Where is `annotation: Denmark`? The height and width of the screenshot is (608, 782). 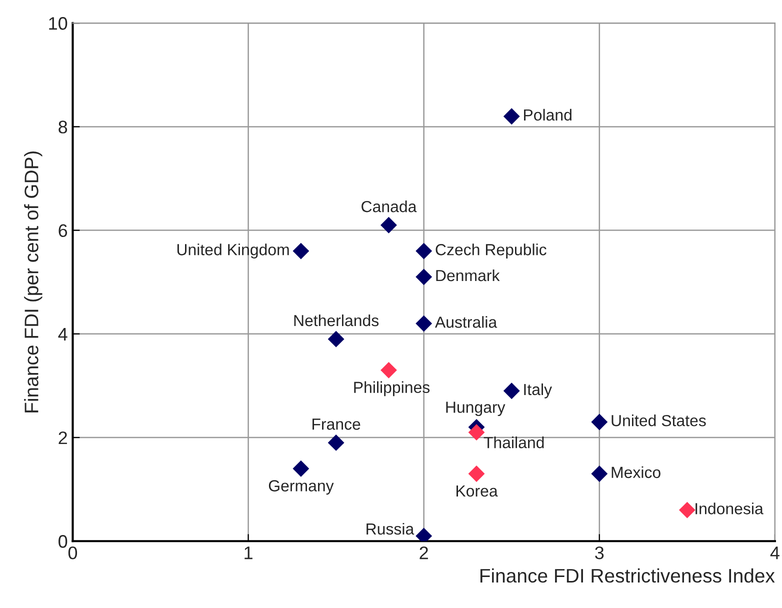
annotation: Denmark is located at coordinates (468, 275).